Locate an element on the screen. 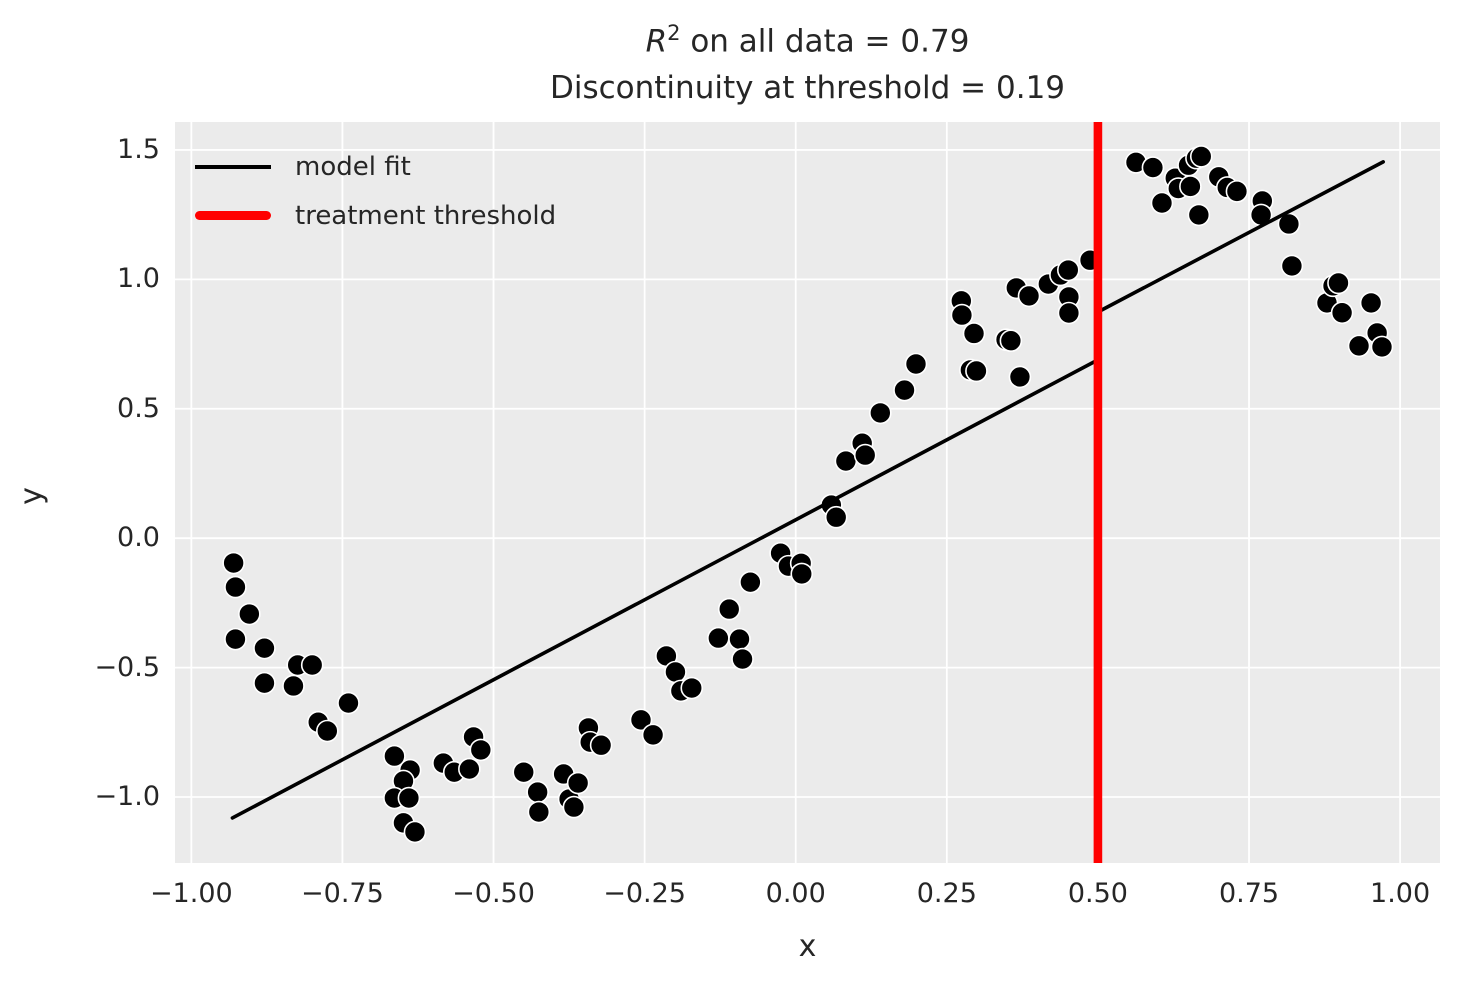  legend: model fit treatment threshold is located at coordinates (375, 191).